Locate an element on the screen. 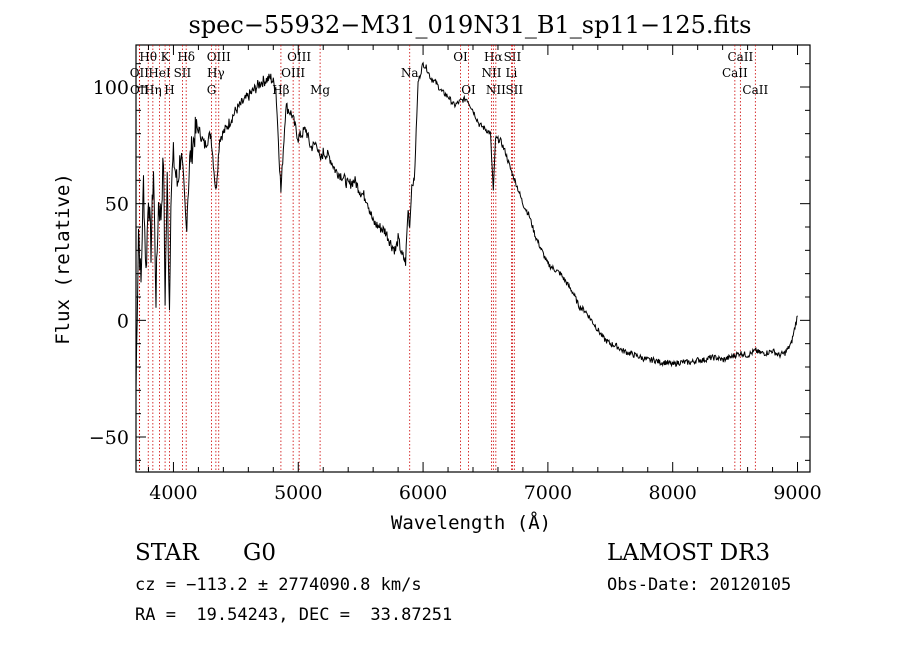  observation-date: Obs-Date: 20120105 is located at coordinates (699, 585).